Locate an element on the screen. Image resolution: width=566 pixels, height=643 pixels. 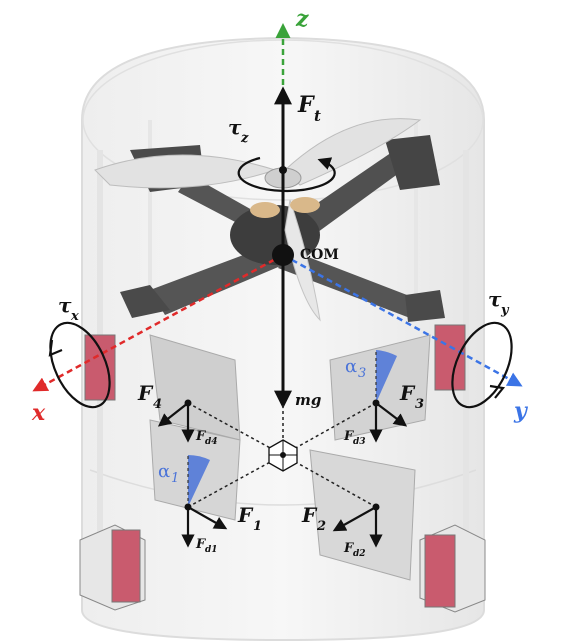
f1-subscript: 1 is located at coordinates (257, 526).